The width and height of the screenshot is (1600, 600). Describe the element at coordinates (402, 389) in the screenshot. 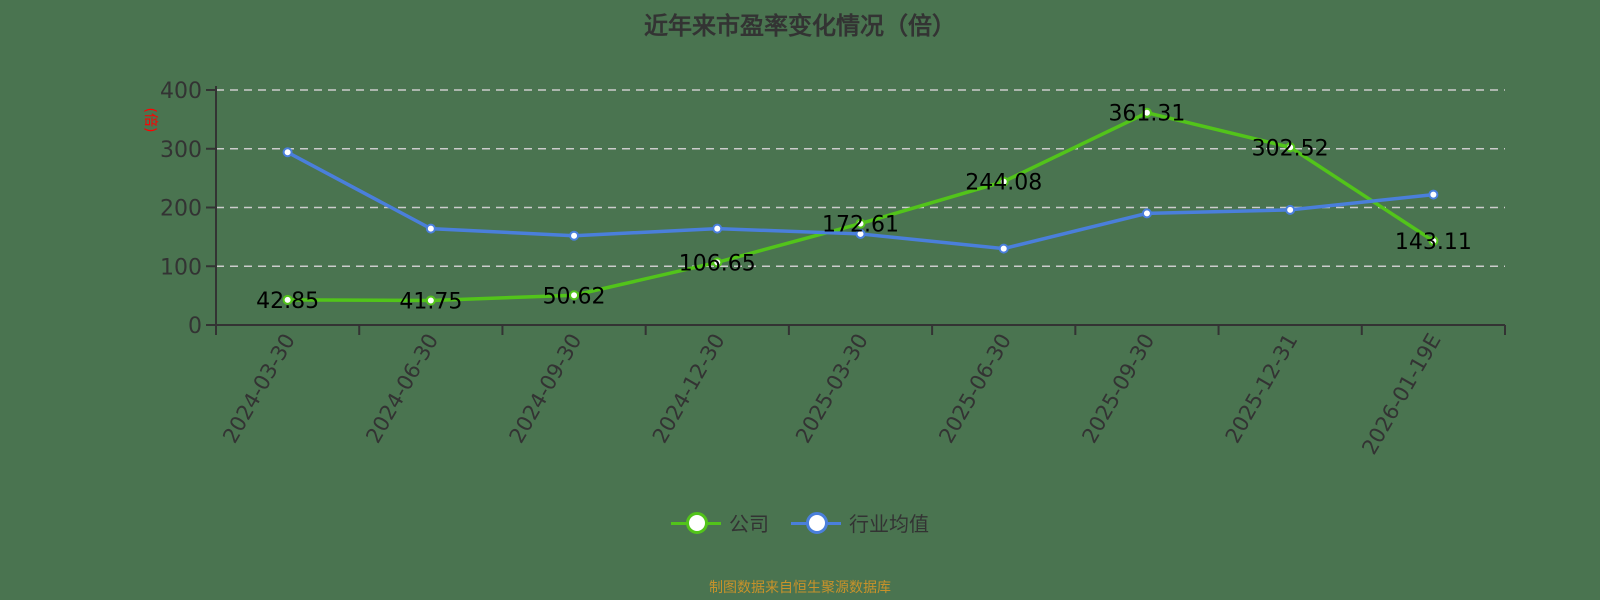

I see `x-tick-label: 2024-06-30` at that location.